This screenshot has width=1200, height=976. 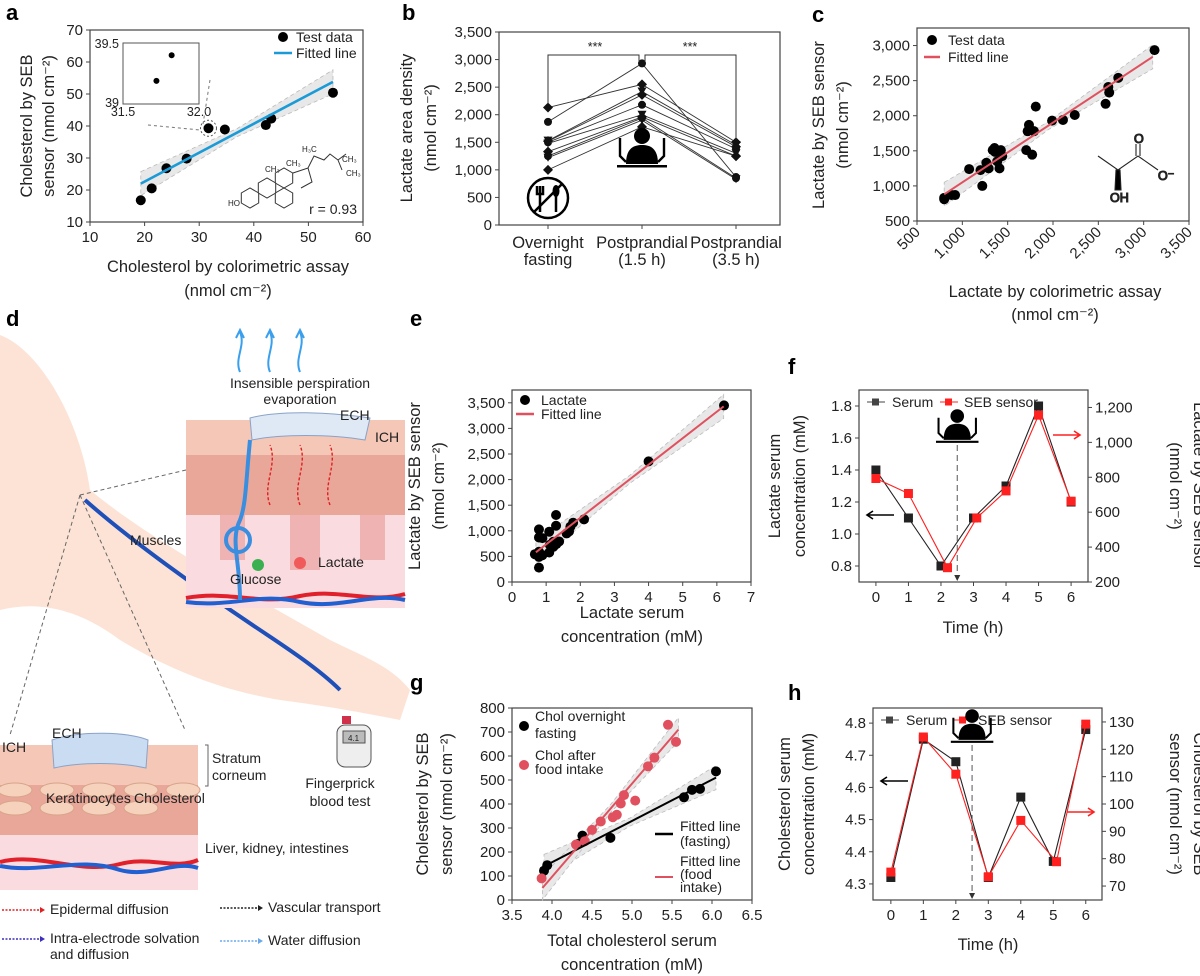 What do you see at coordinates (592, 915) in the screenshot?
I see `x-tick-label: 4.5` at bounding box center [592, 915].